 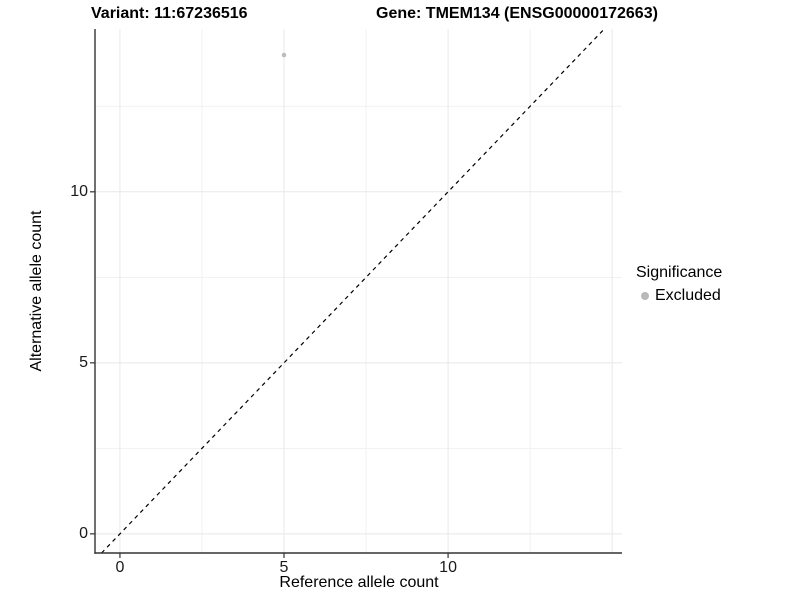 I want to click on plot-title-gene: Gene: TMEM134 (ENSG00000172663), so click(x=517, y=13).